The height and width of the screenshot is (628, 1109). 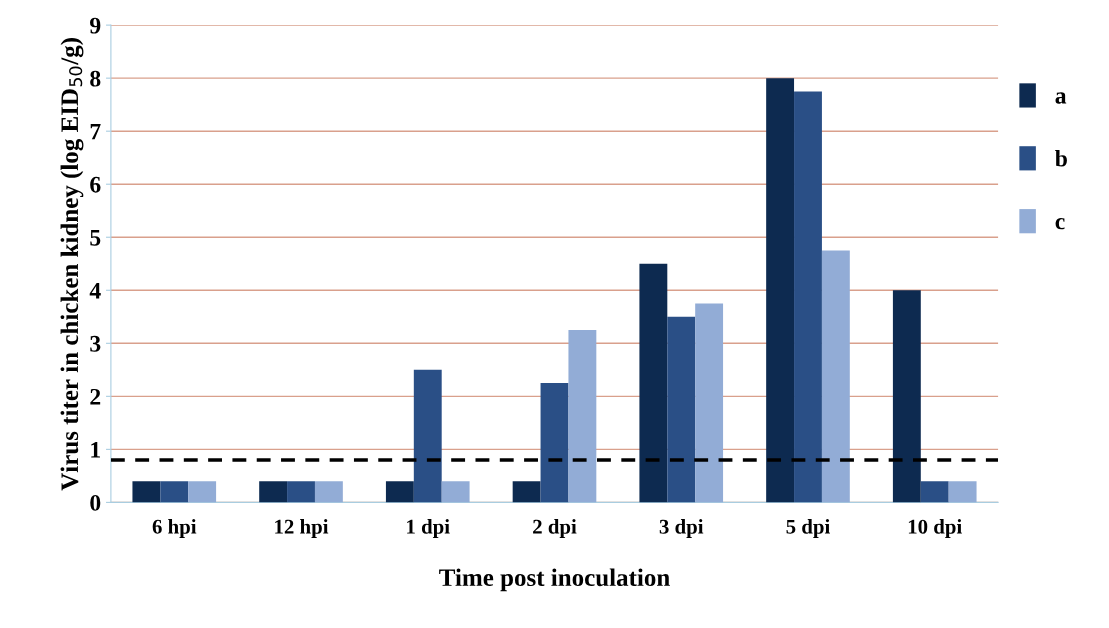 I want to click on x-tick-label: 5 dpi, so click(x=808, y=528).